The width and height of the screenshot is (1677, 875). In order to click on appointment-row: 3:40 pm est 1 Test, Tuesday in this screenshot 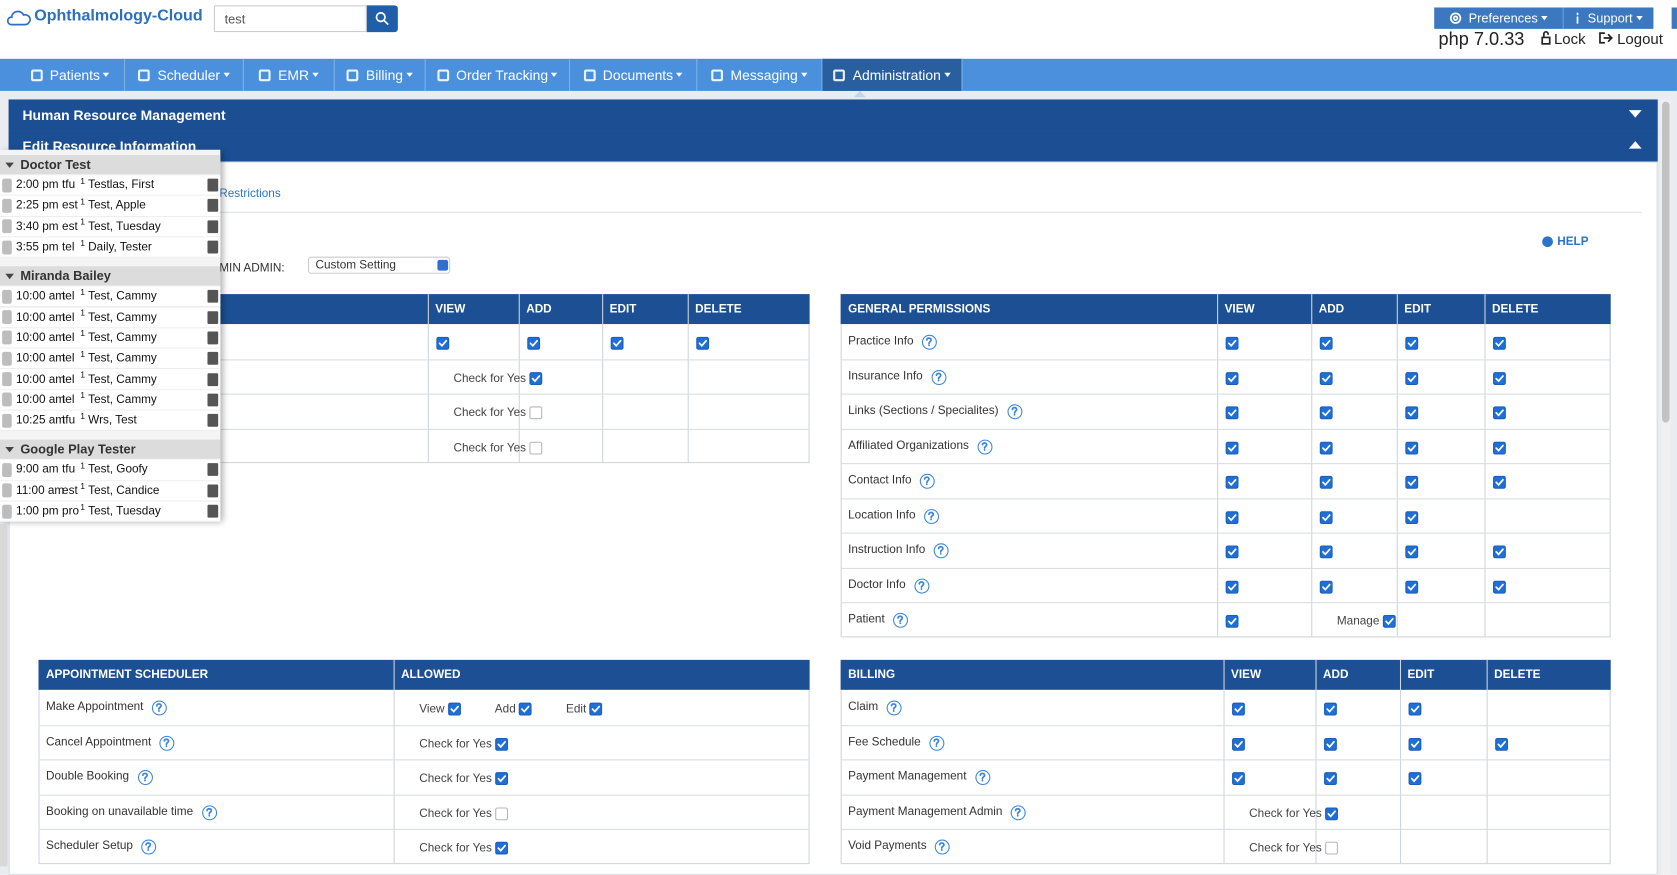, I will do `click(110, 227)`.